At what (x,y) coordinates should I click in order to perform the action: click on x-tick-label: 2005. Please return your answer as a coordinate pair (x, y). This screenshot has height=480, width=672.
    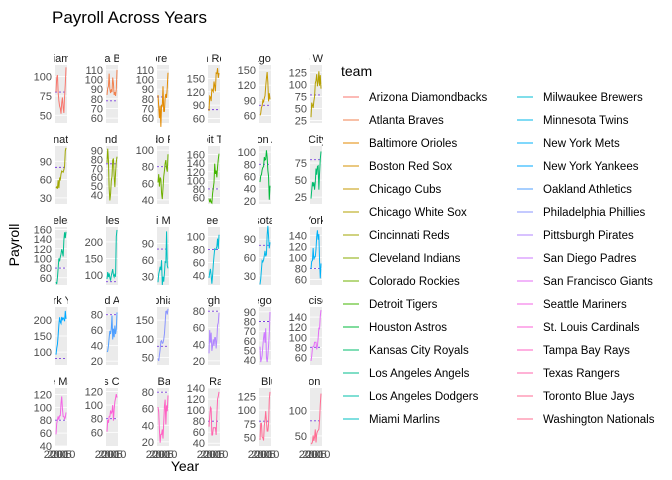
    Looking at the image, I should click on (263, 455).